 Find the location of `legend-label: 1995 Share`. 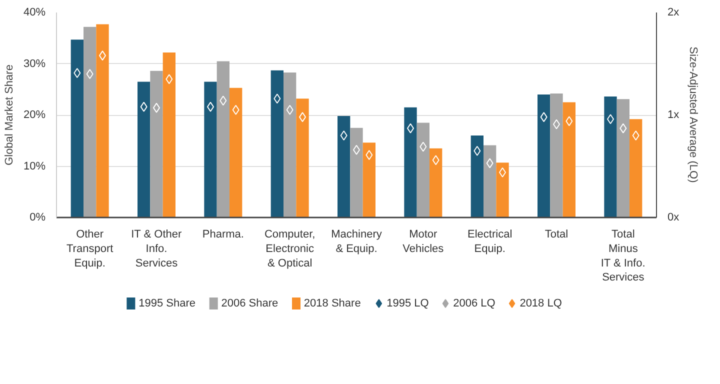

legend-label: 1995 Share is located at coordinates (167, 304).